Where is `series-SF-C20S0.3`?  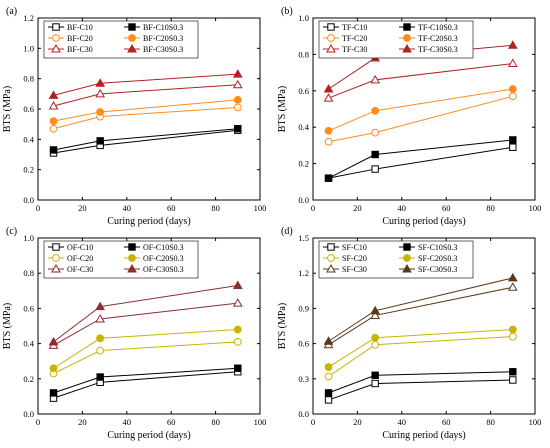
series-SF-C20S0.3 is located at coordinates (420, 348).